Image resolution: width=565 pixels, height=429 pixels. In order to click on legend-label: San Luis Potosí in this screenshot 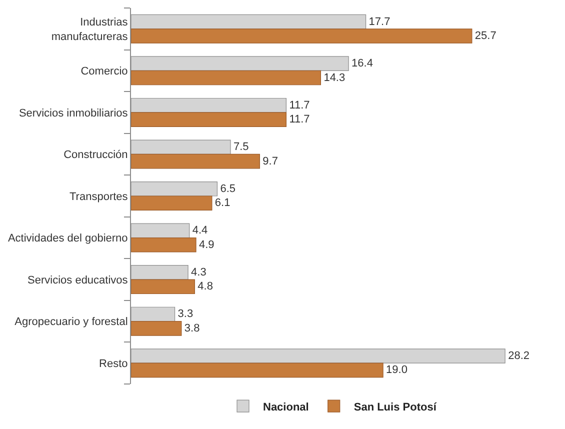, I will do `click(396, 407)`.